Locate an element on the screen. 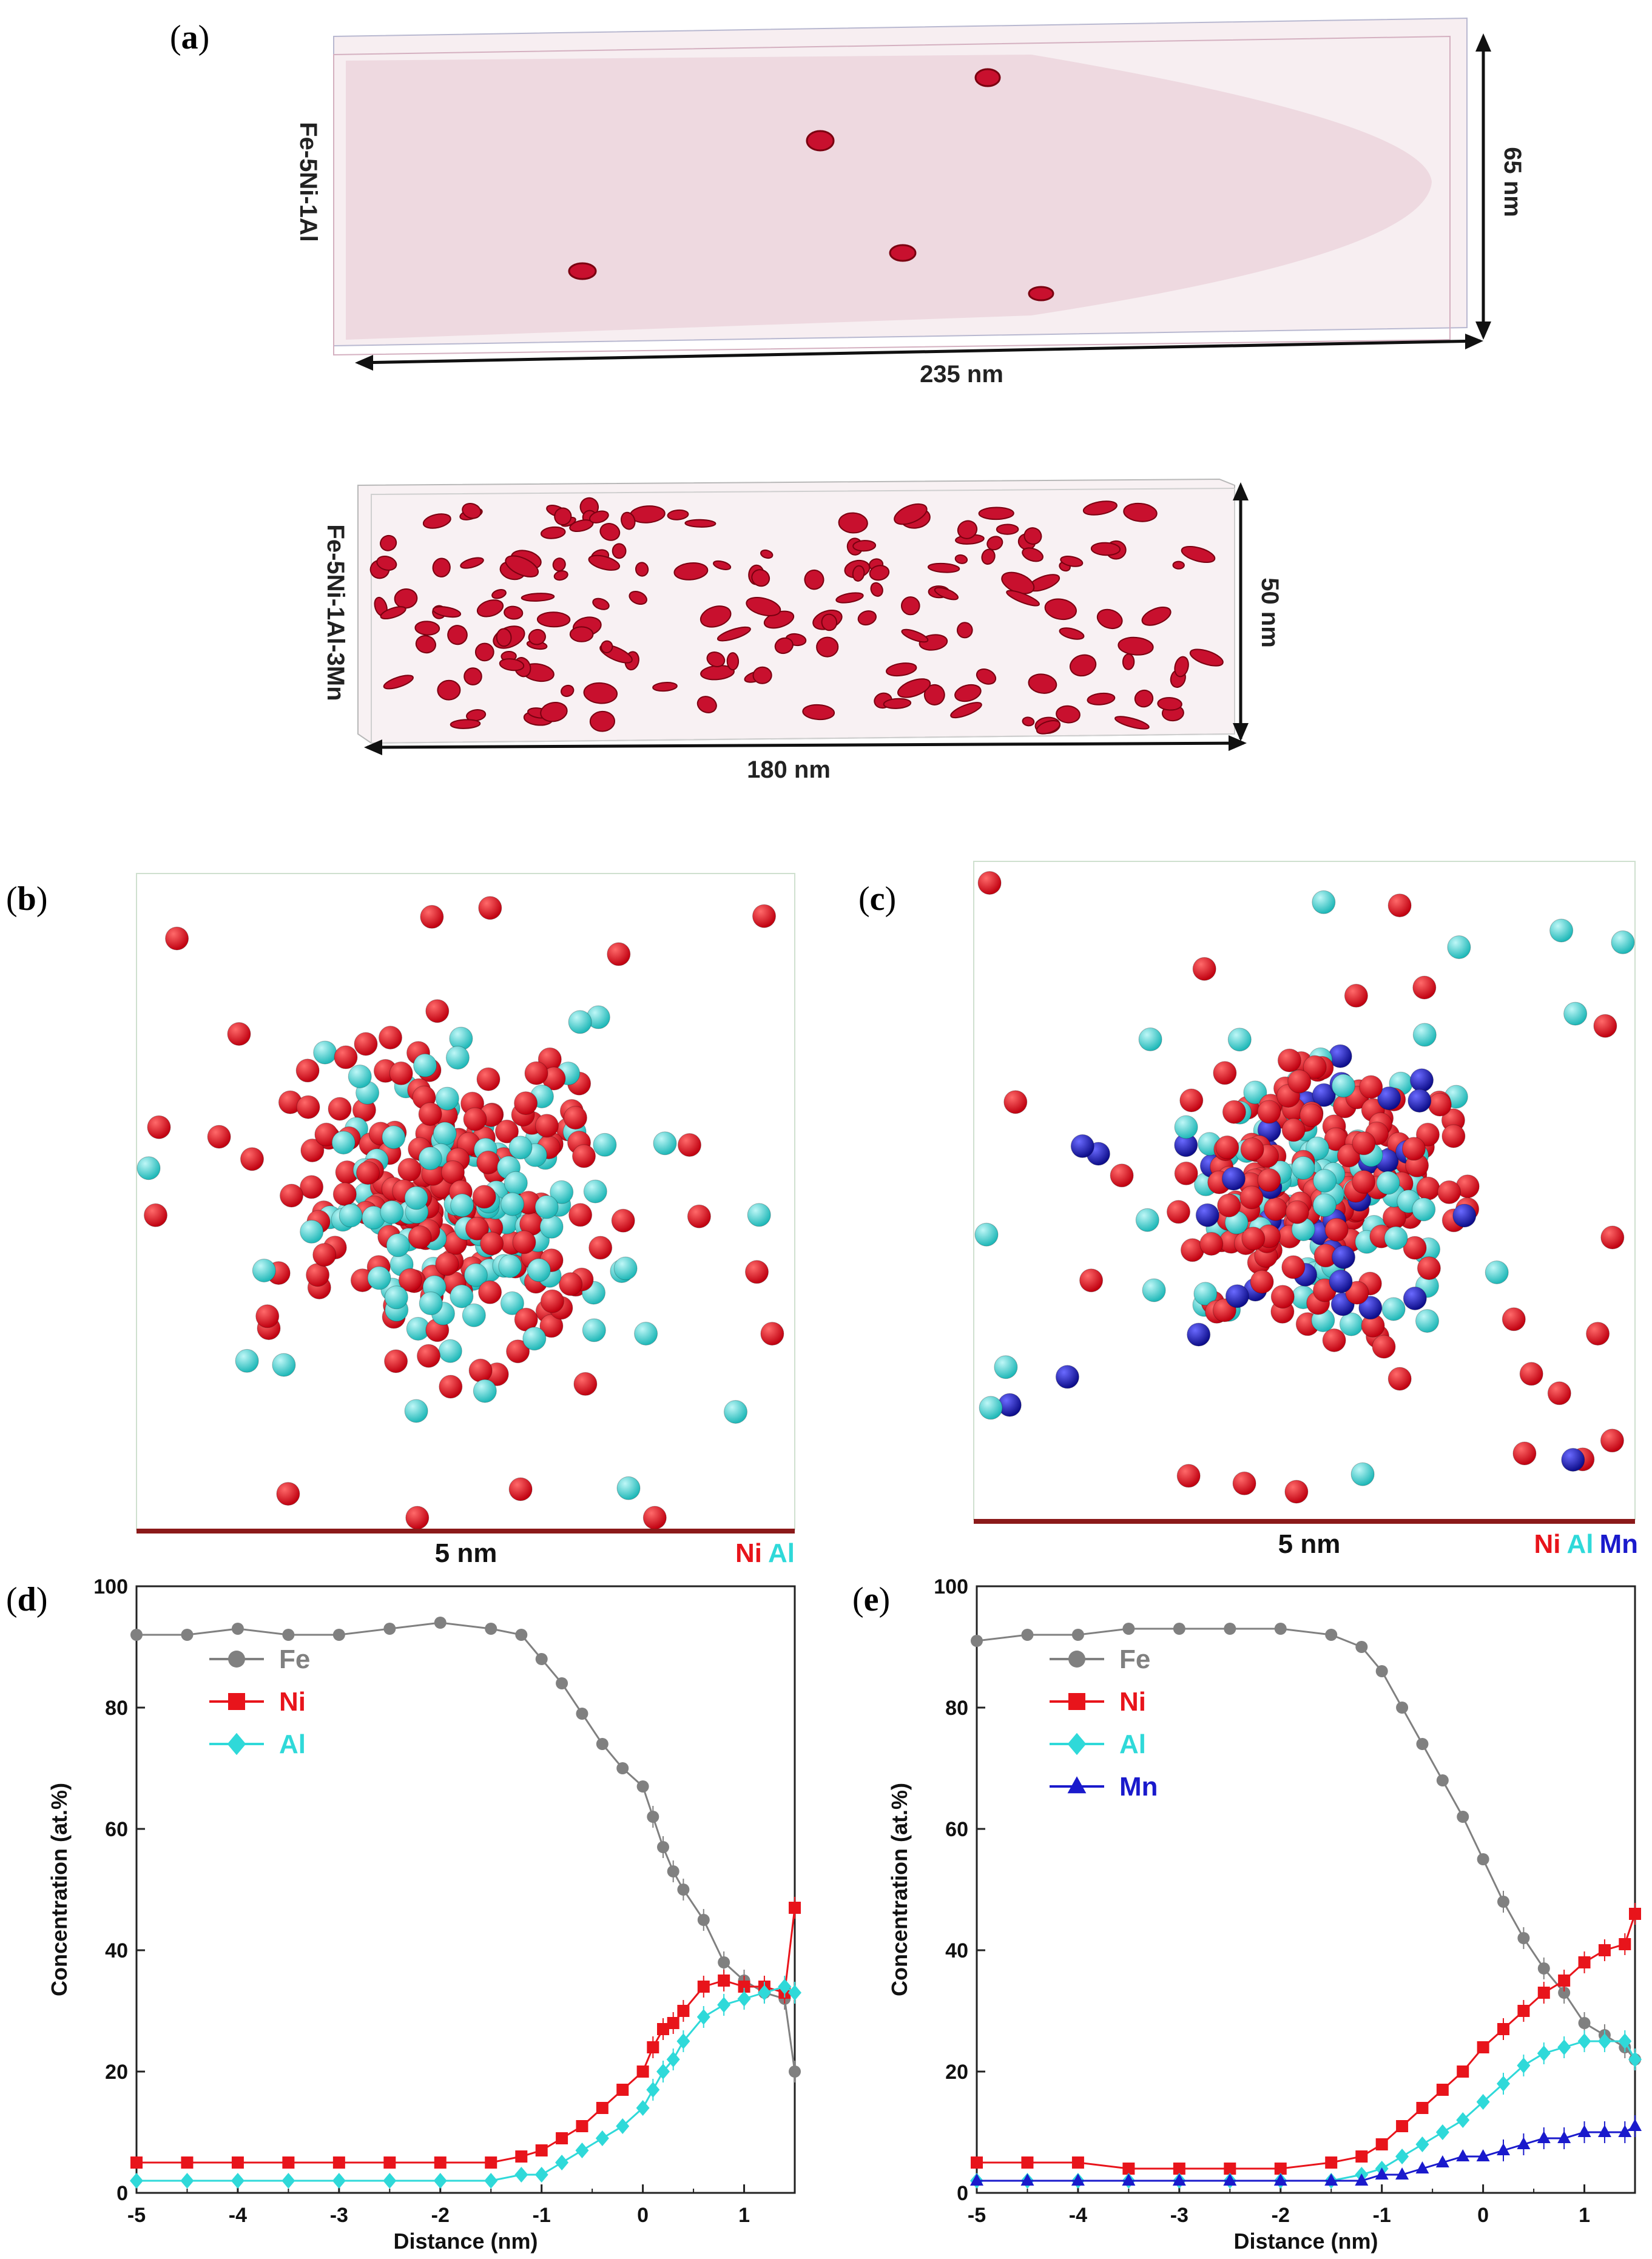  panel-b-label: (b) is located at coordinates (26, 899).